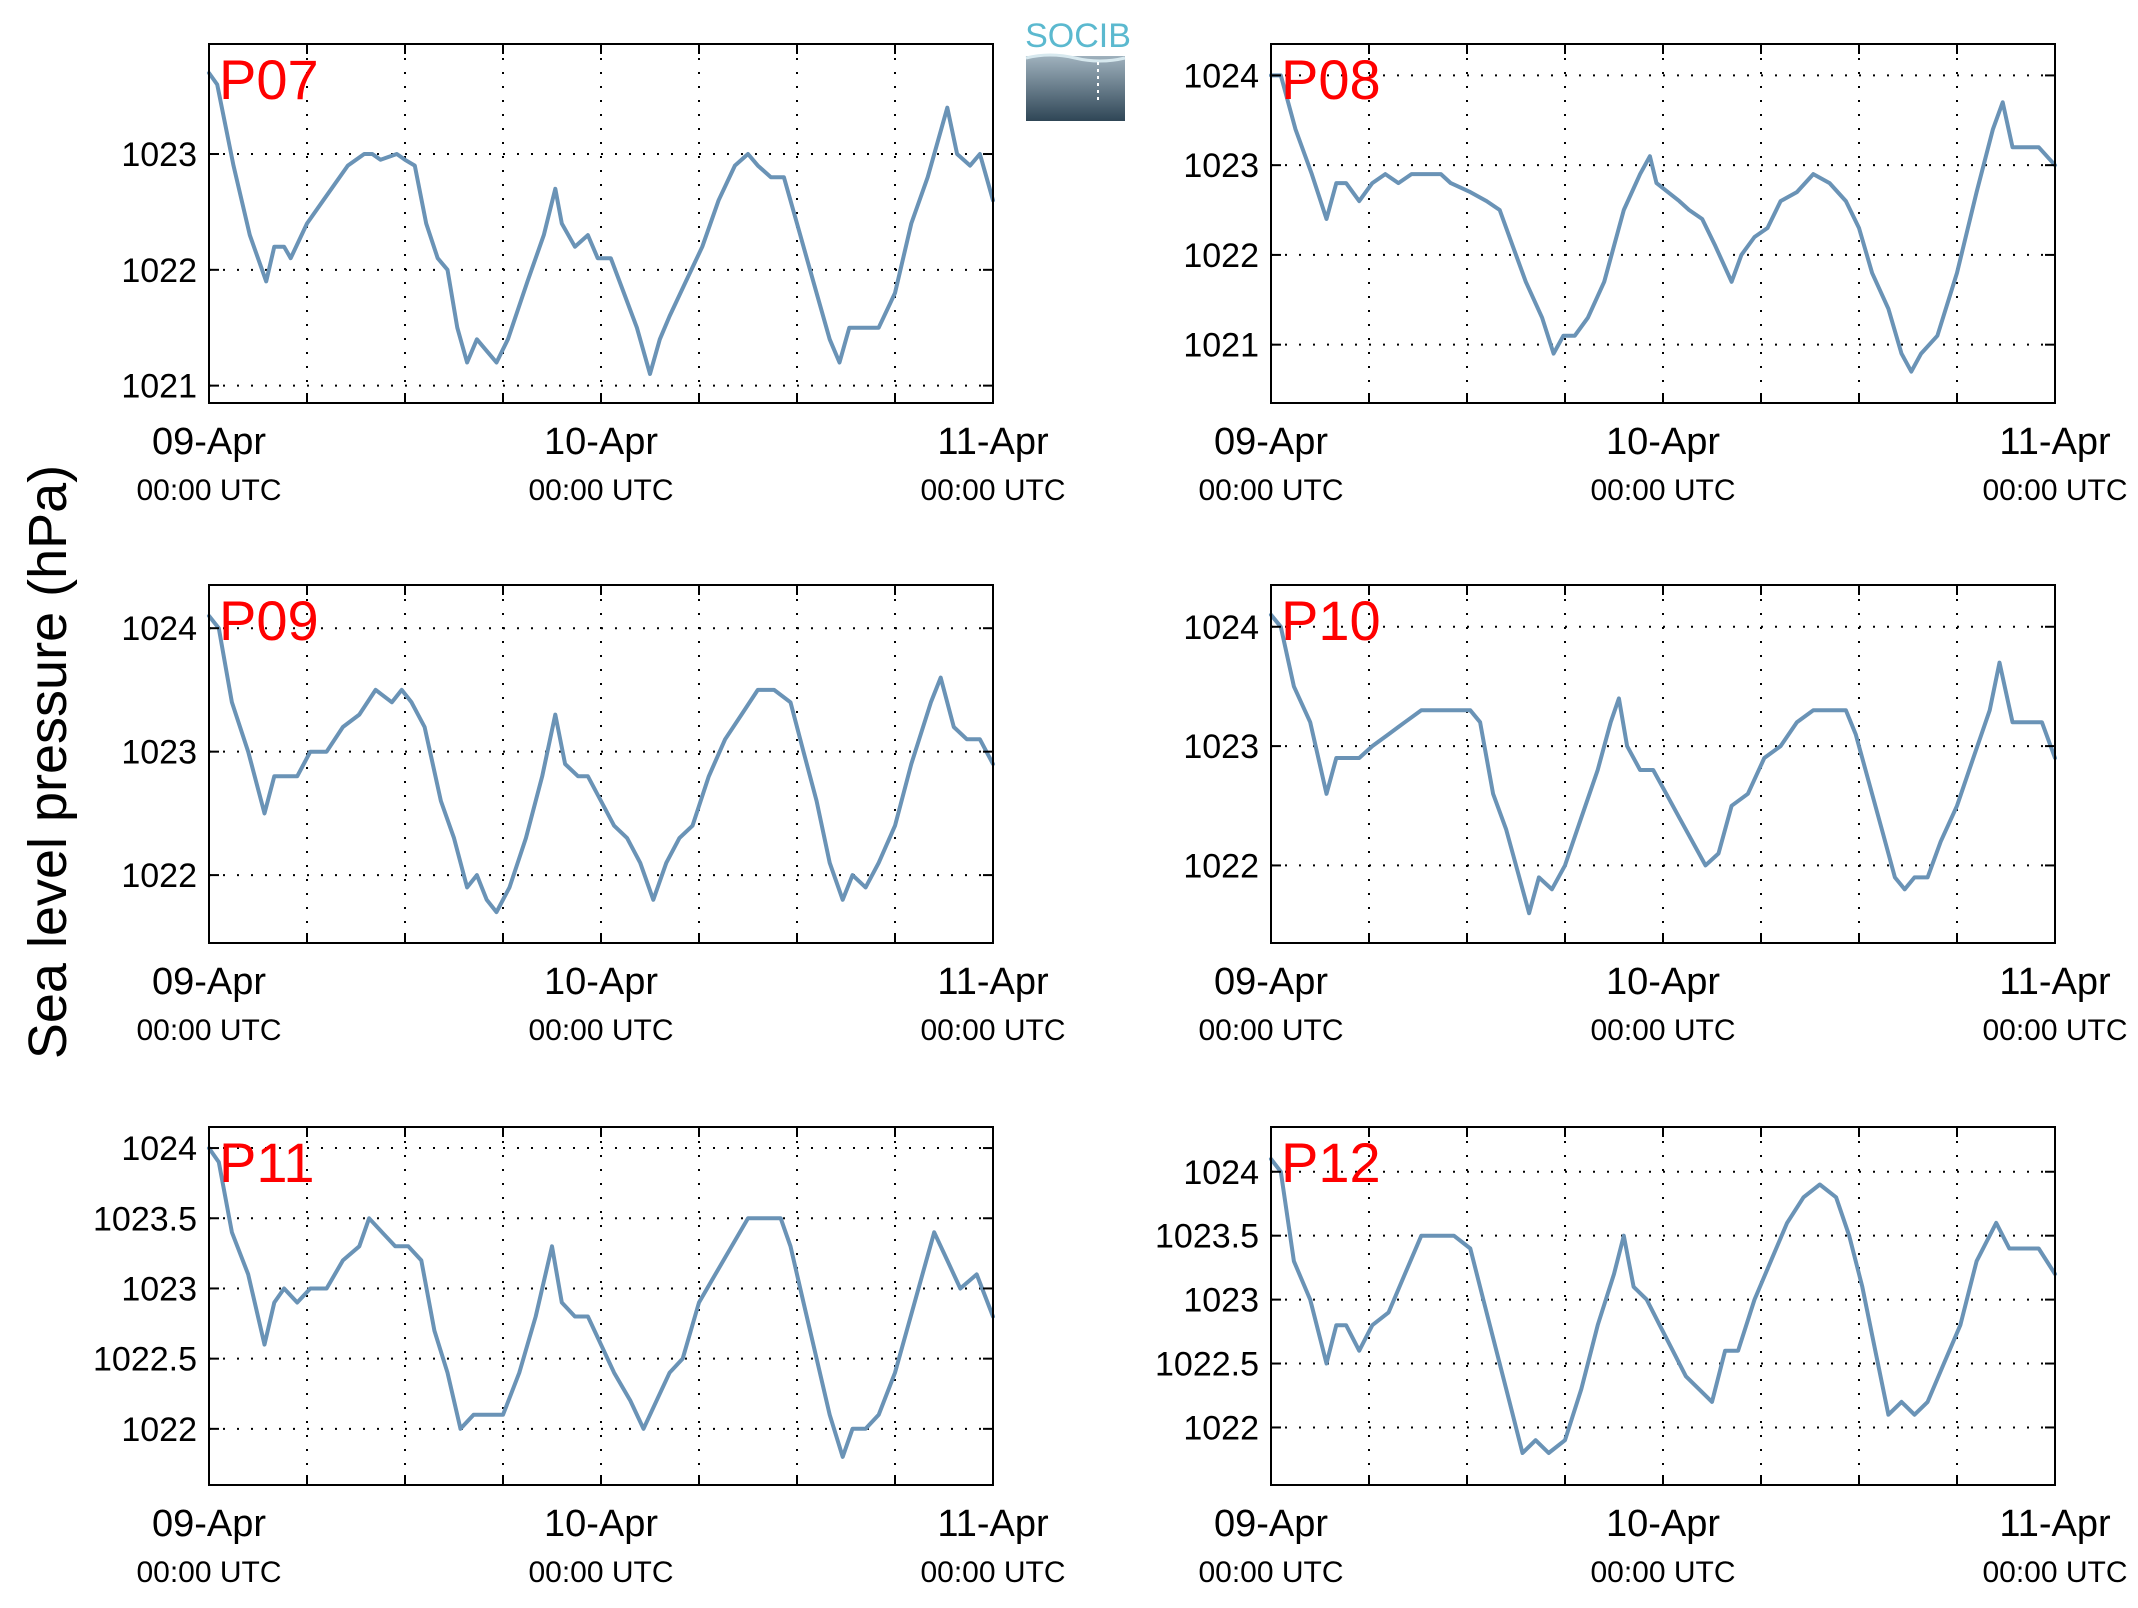 The width and height of the screenshot is (2138, 1608). What do you see at coordinates (1331, 1162) in the screenshot?
I see `panel-label-p12: P12` at bounding box center [1331, 1162].